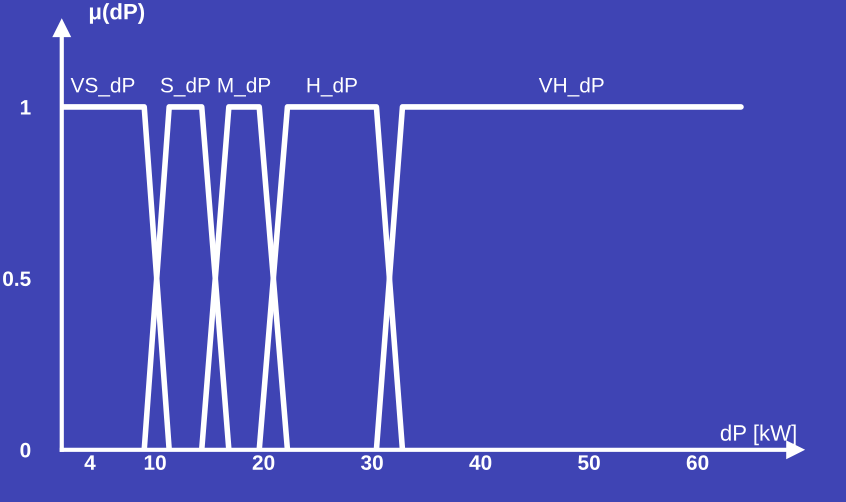 The height and width of the screenshot is (502, 846). I want to click on x-tick-label: 50, so click(589, 462).